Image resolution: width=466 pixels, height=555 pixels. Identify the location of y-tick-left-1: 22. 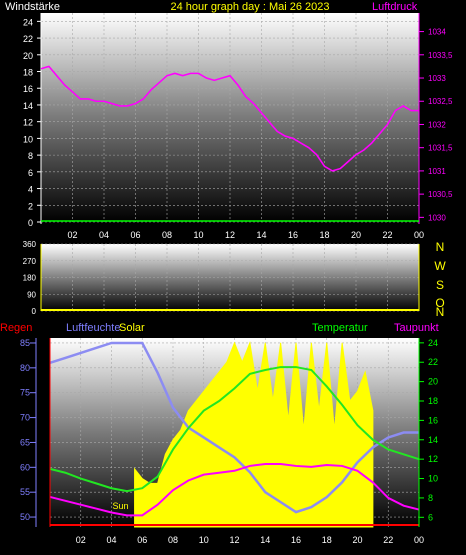
(28, 39).